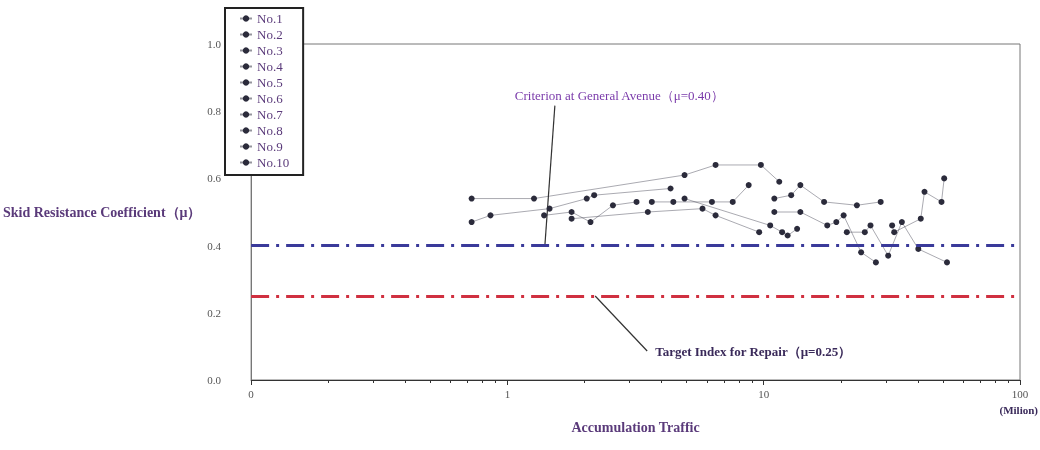 Image resolution: width=1040 pixels, height=450 pixels. I want to click on legend-label: No.7, so click(270, 114).